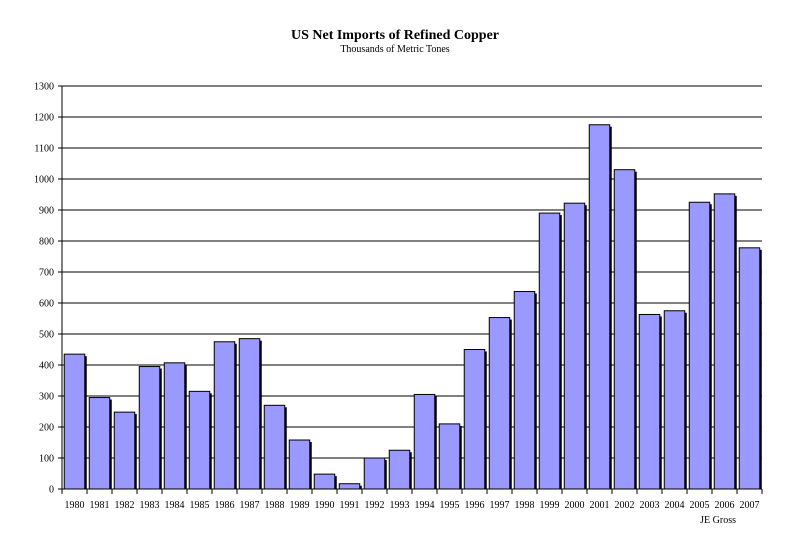 The width and height of the screenshot is (800, 550). I want to click on bar-1998, so click(524, 390).